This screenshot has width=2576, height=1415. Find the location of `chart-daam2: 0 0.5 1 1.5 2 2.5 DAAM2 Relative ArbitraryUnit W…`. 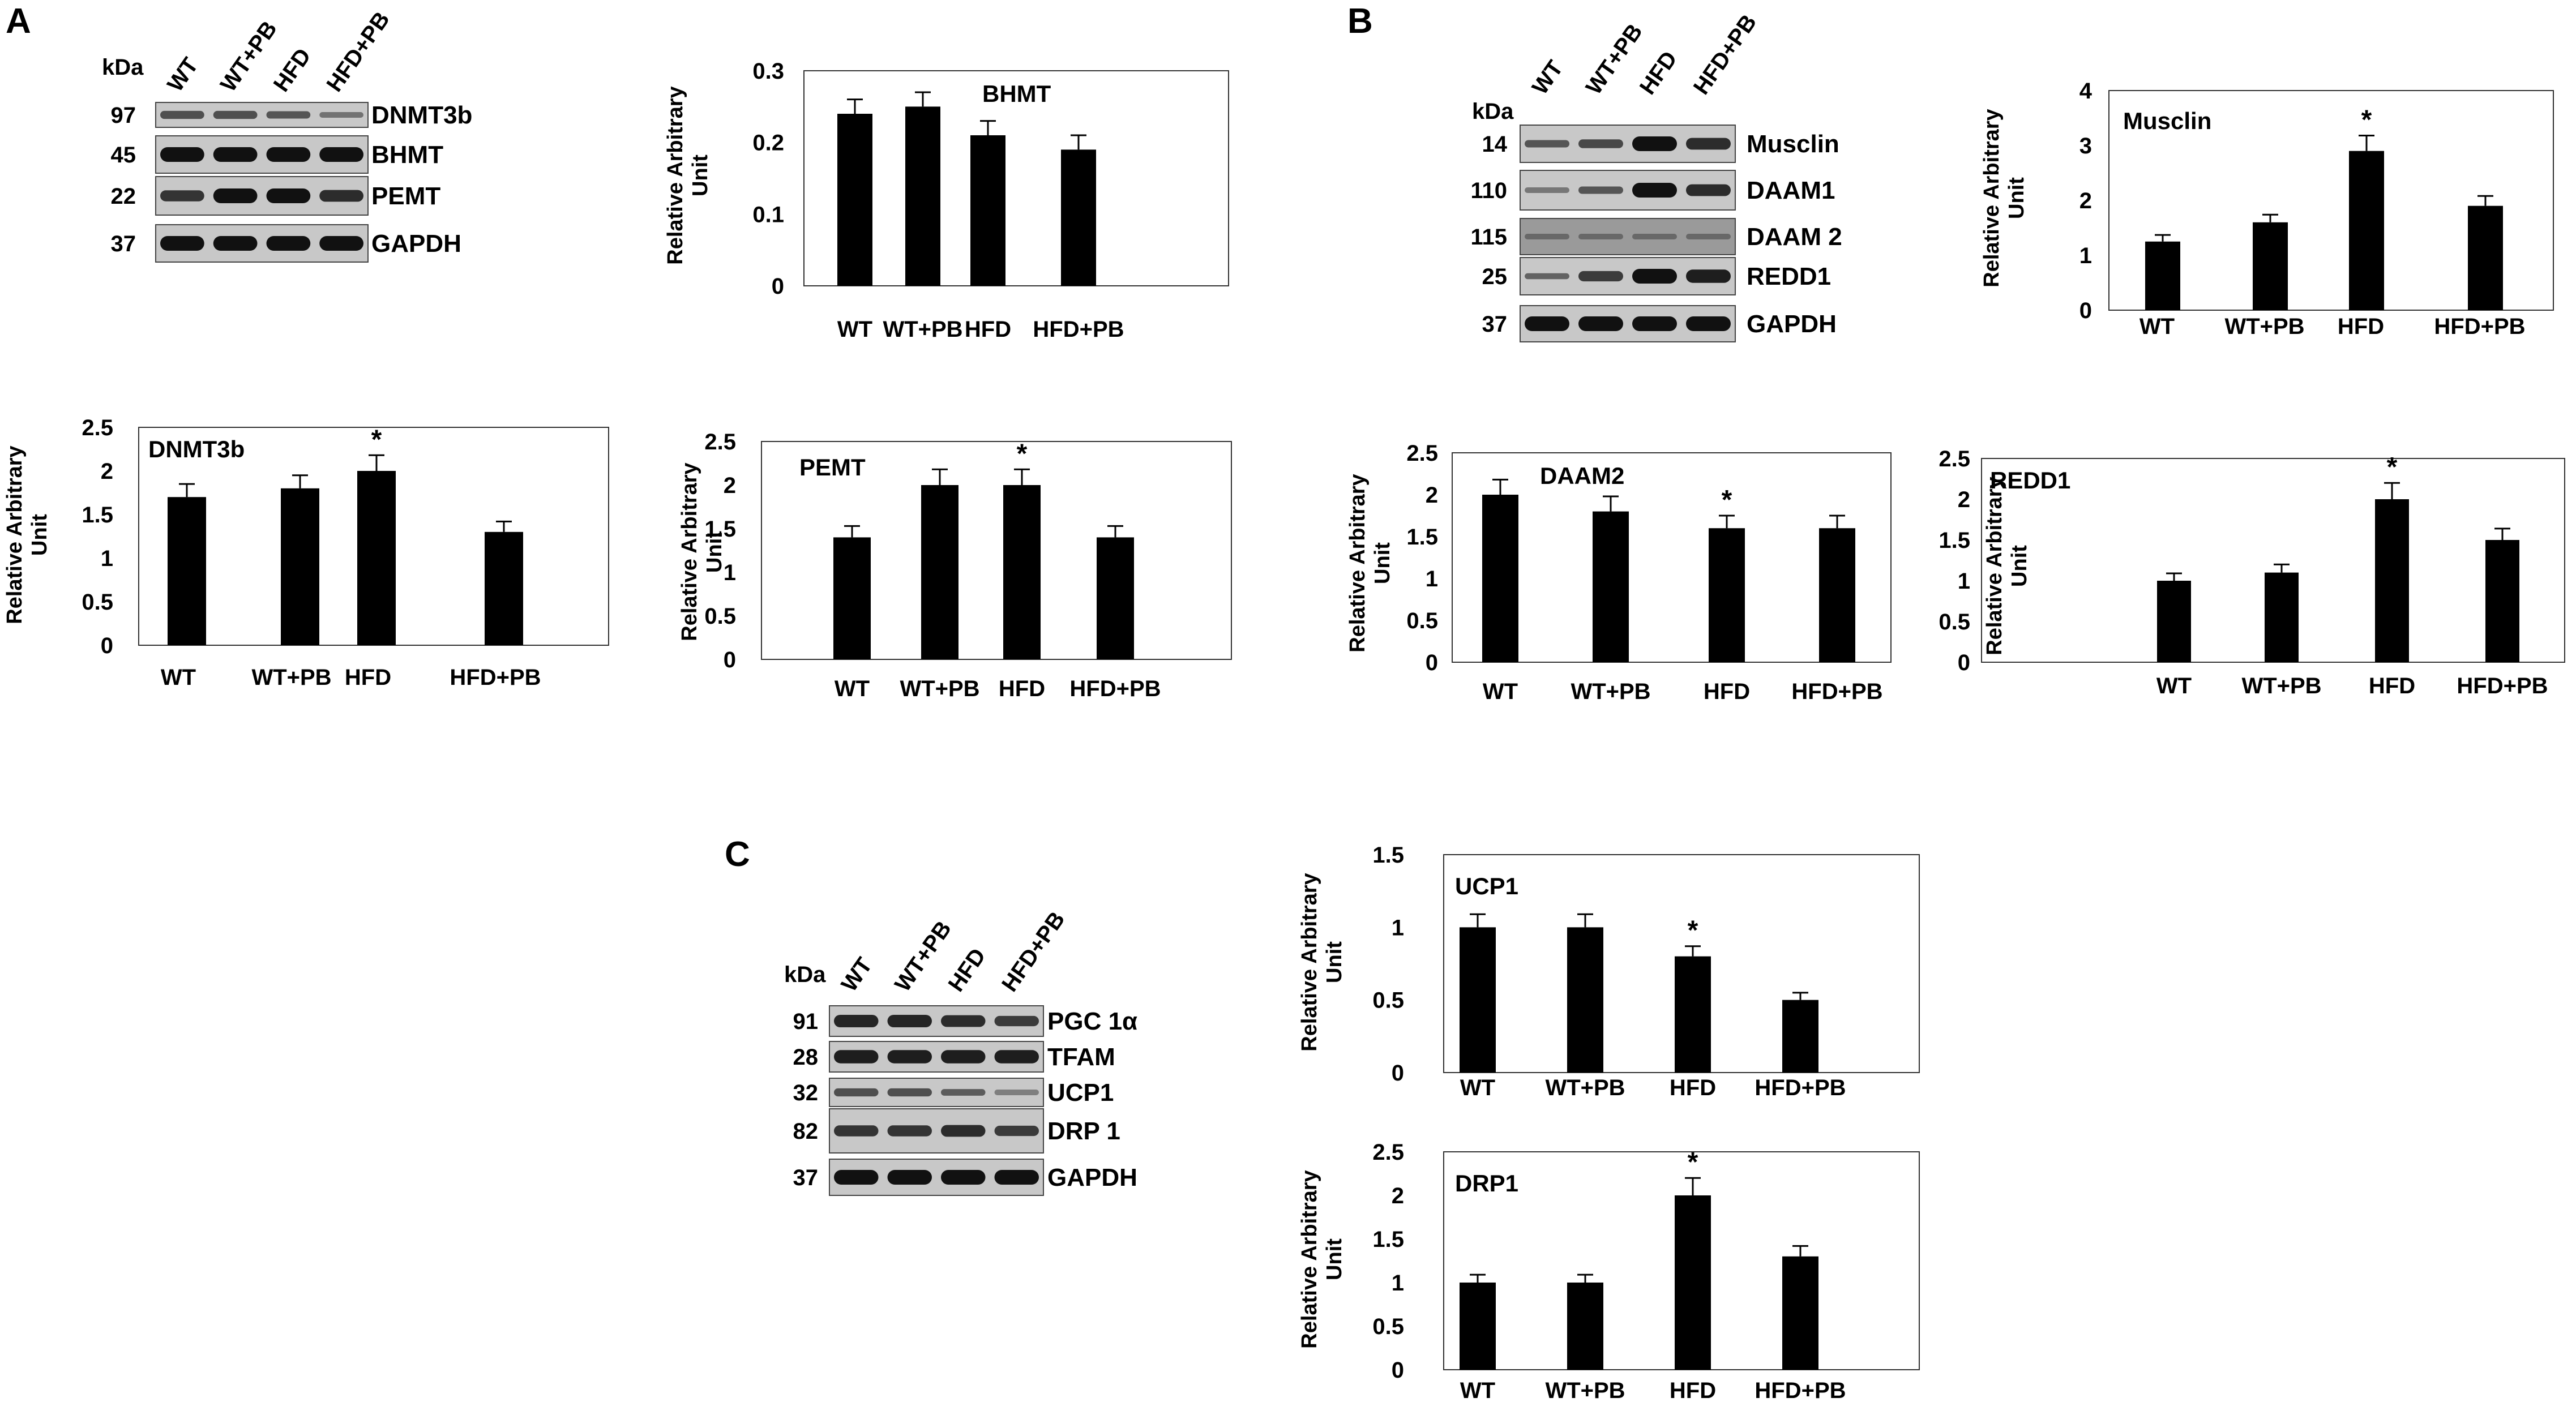

chart-daam2: 0 0.5 1 1.5 2 2.5 DAAM2 Relative ArbitraryUnit W… is located at coordinates (1619, 572).